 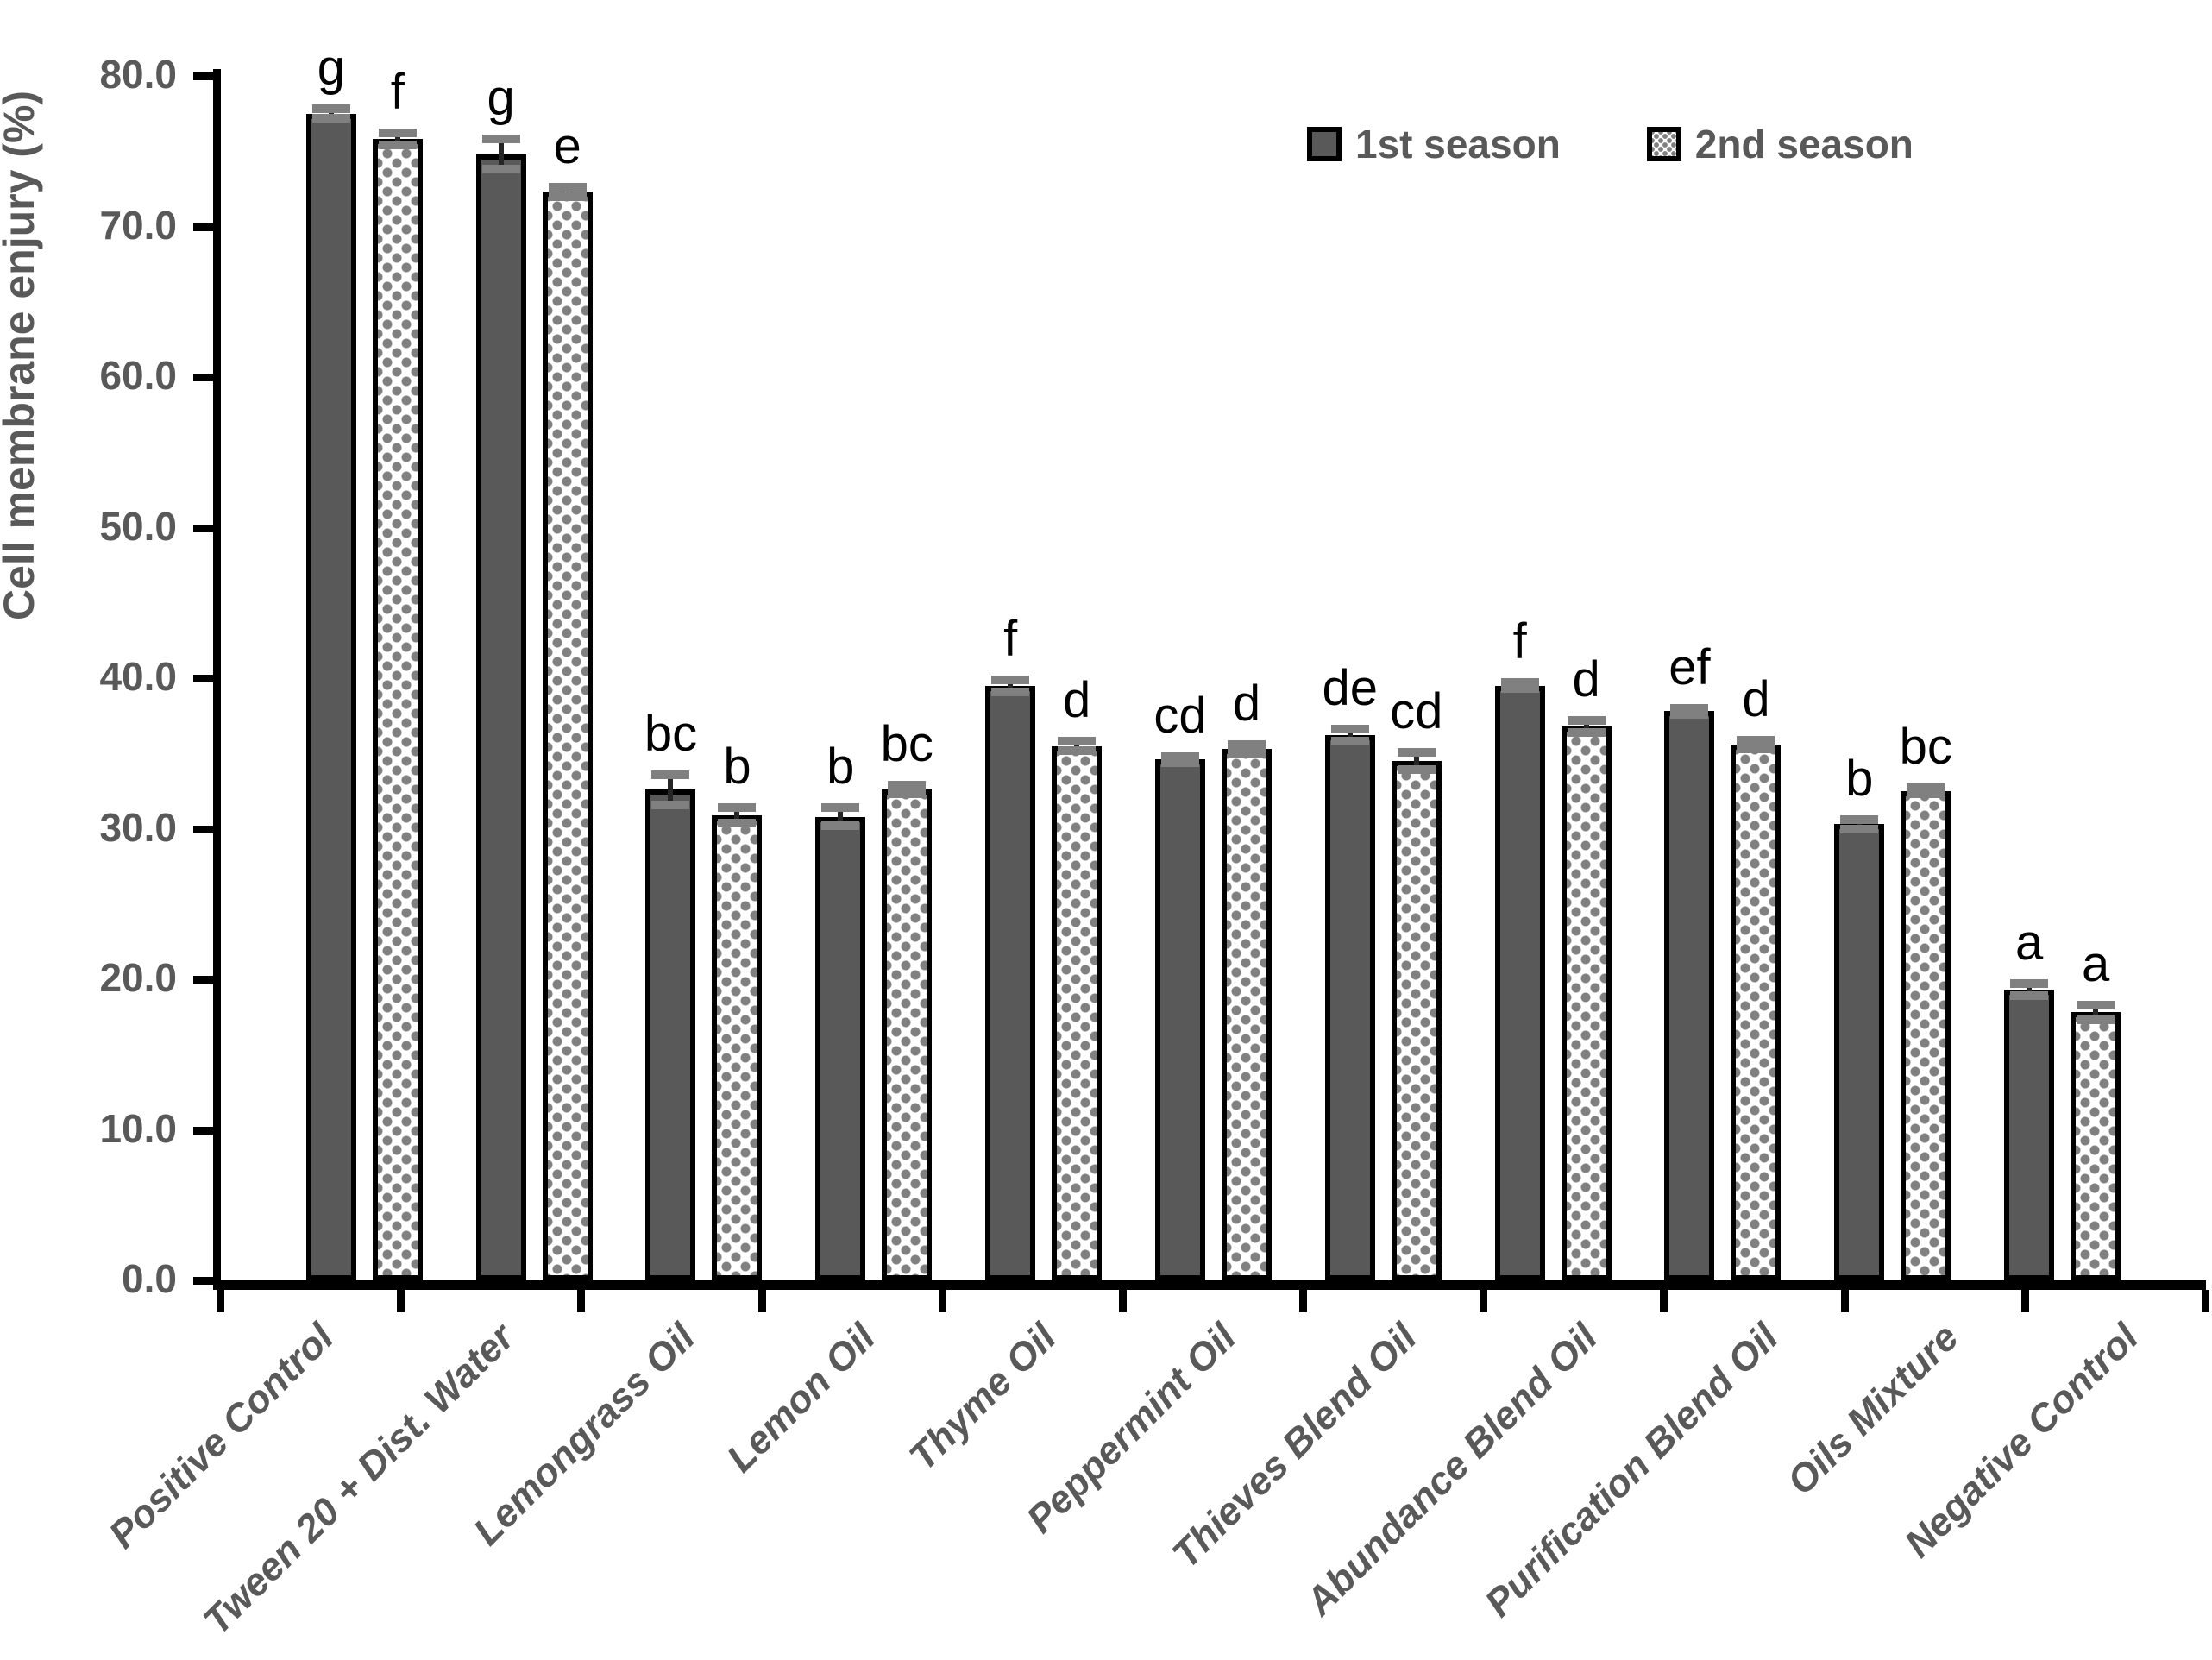 What do you see at coordinates (138, 676) in the screenshot?
I see `y-tick-label: 40.0` at bounding box center [138, 676].